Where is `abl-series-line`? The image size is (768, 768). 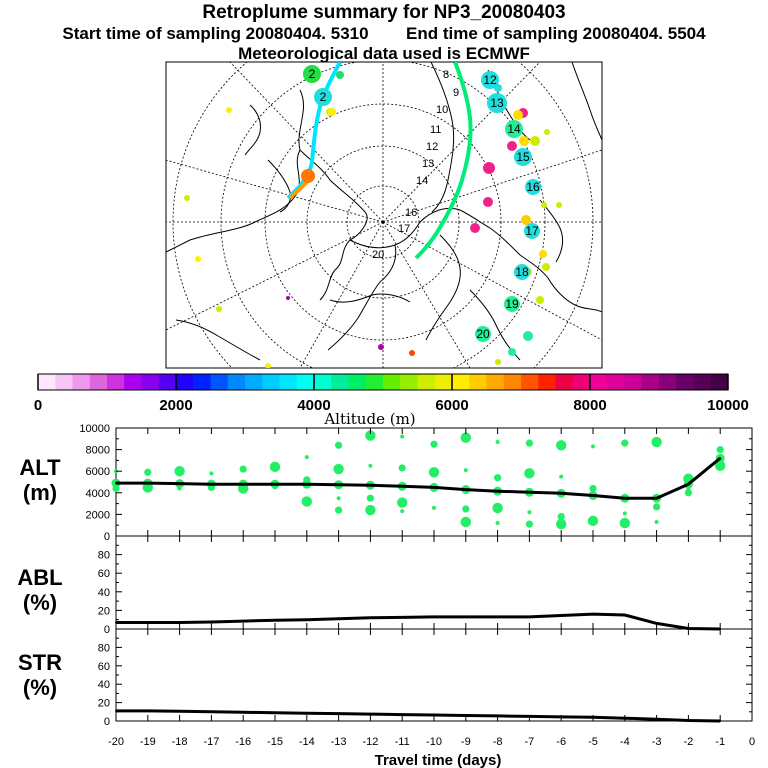
abl-series-line is located at coordinates (418, 621).